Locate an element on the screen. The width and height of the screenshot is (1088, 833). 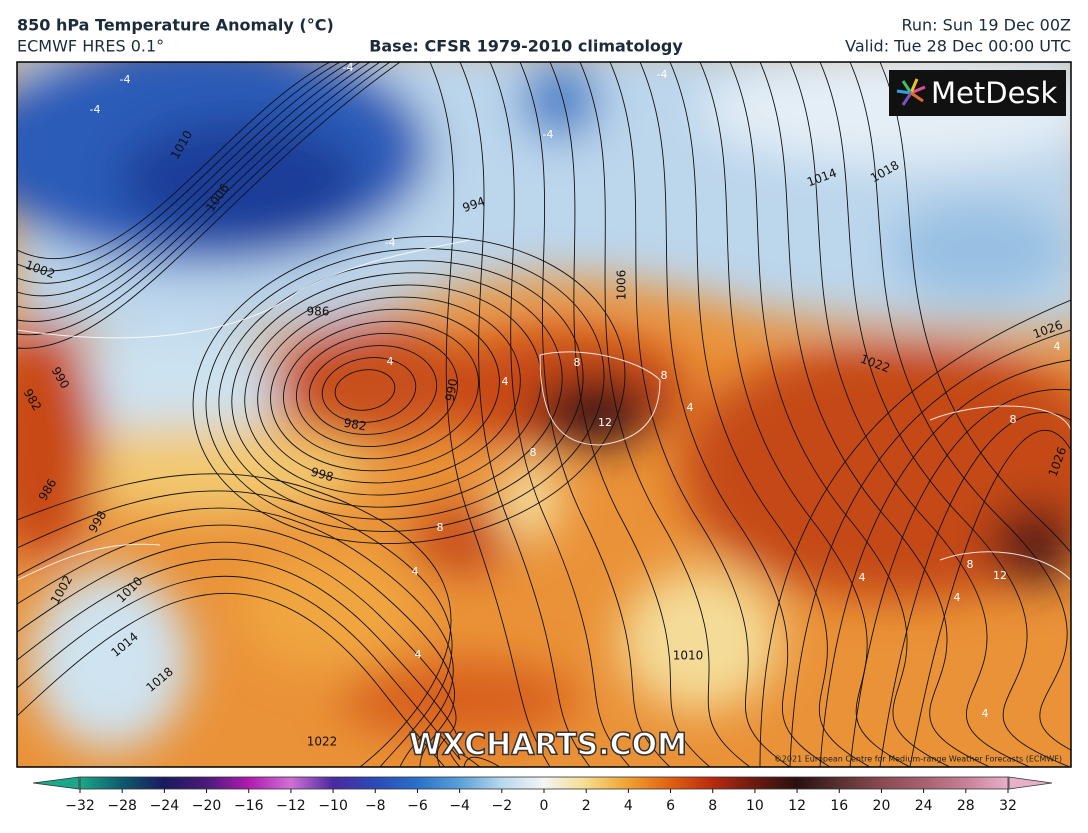
title: 850 hPa Temperature Anomaly (°C) is located at coordinates (175, 25).